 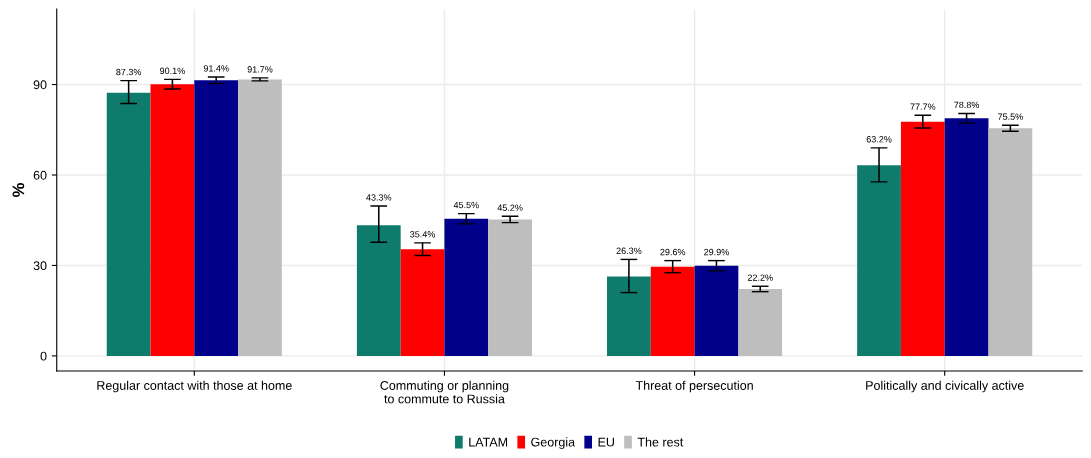 I want to click on y-tick-label: 30, so click(x=40, y=266).